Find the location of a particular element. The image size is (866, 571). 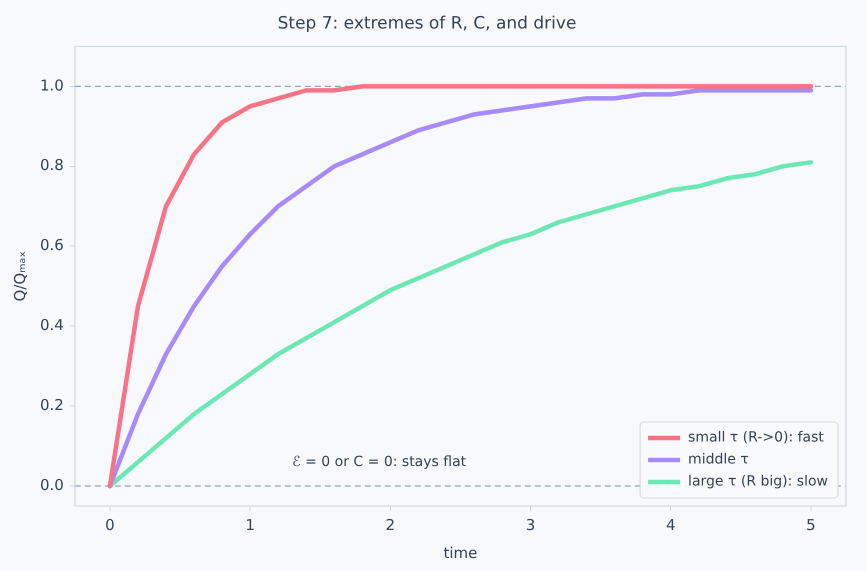

x-tick-label: 3 is located at coordinates (531, 525).